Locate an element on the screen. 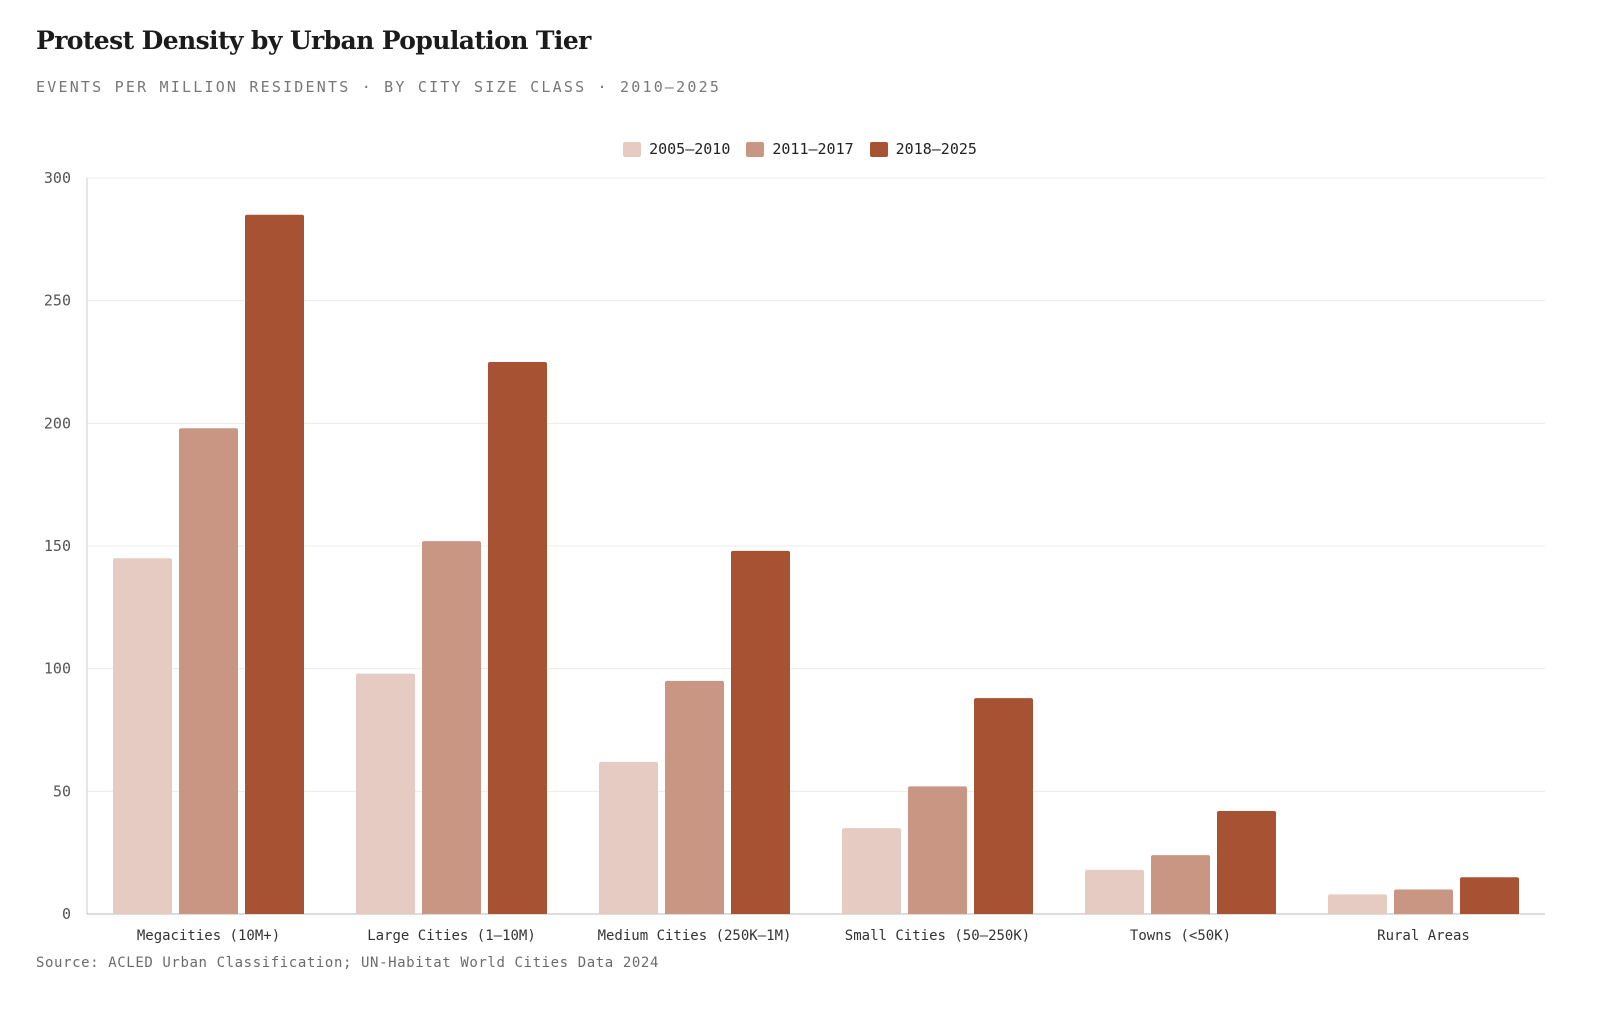  legend-item-series-1: 2005–2010 is located at coordinates (676, 149).